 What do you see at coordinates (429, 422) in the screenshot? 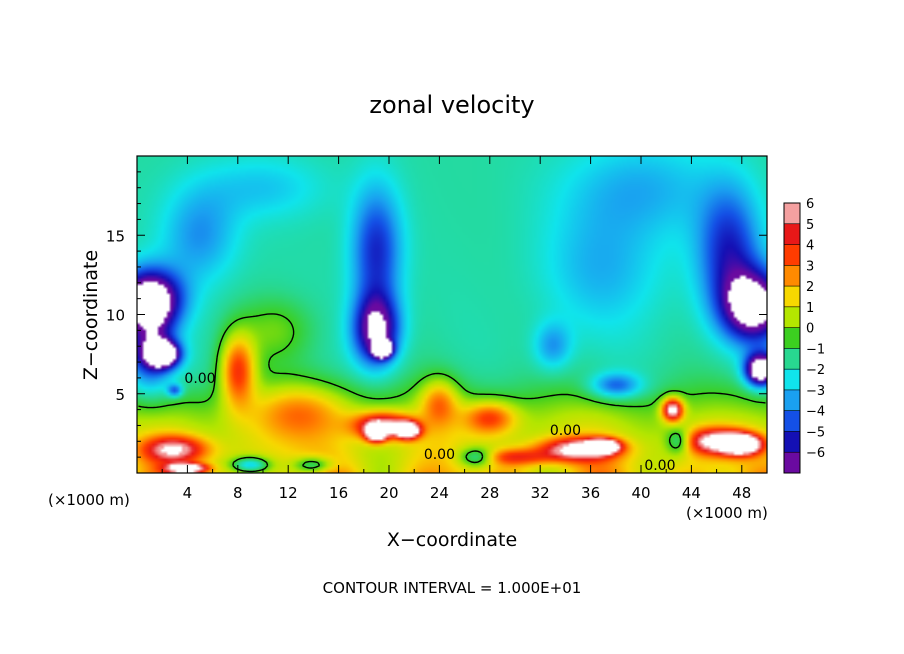
I see `contour-labels: 0.00 0.00 0.00 0.00` at bounding box center [429, 422].